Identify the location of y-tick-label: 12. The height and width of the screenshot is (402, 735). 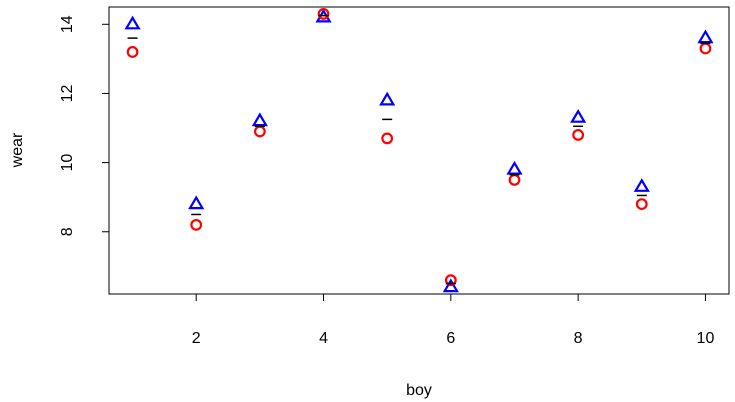
(67, 93).